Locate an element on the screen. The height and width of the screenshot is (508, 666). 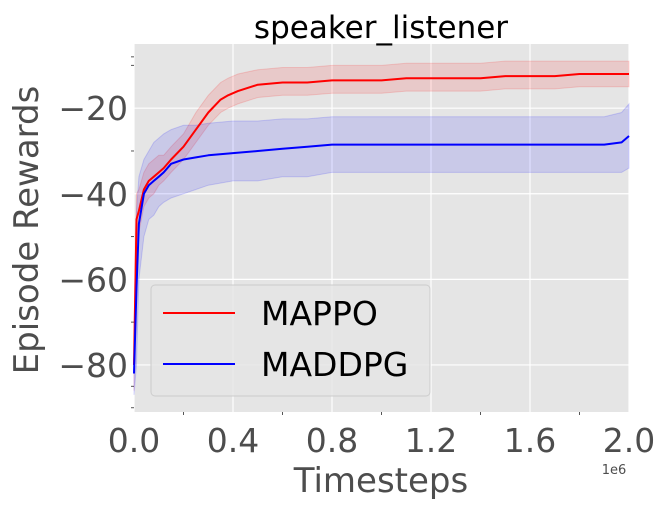
x-tick-label: 0.4 is located at coordinates (233, 440).